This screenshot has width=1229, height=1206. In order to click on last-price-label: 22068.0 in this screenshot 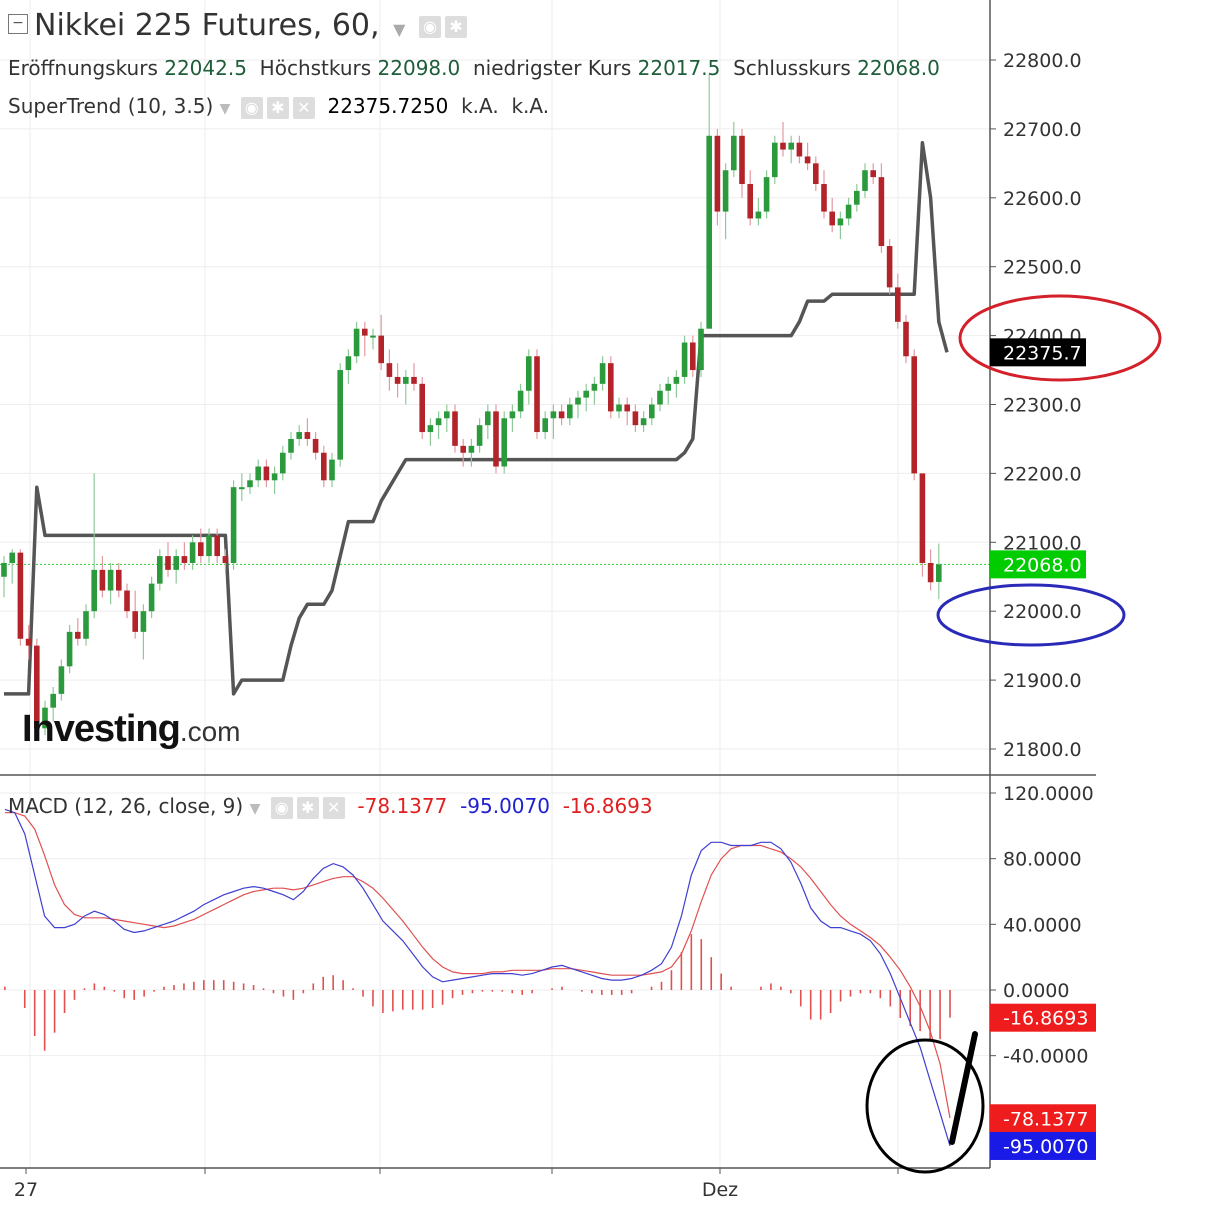, I will do `click(1042, 565)`.